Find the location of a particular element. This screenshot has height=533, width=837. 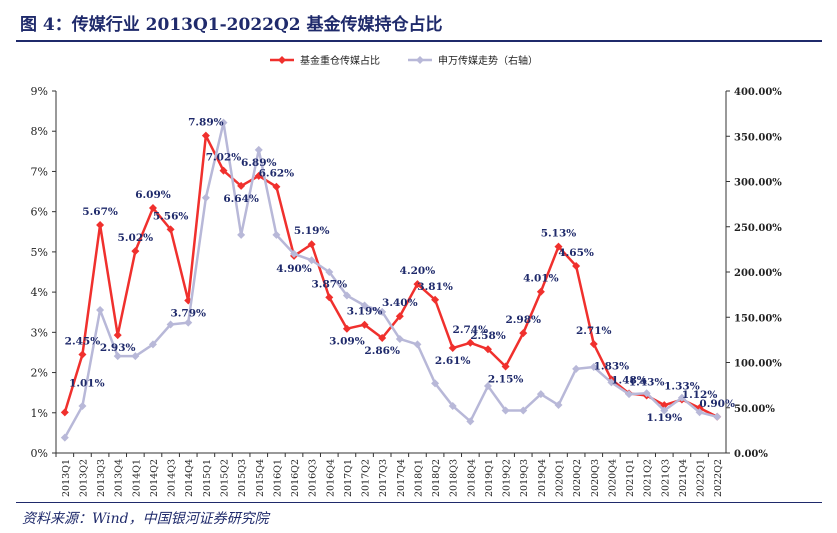

data-label: 2.71% is located at coordinates (594, 331).